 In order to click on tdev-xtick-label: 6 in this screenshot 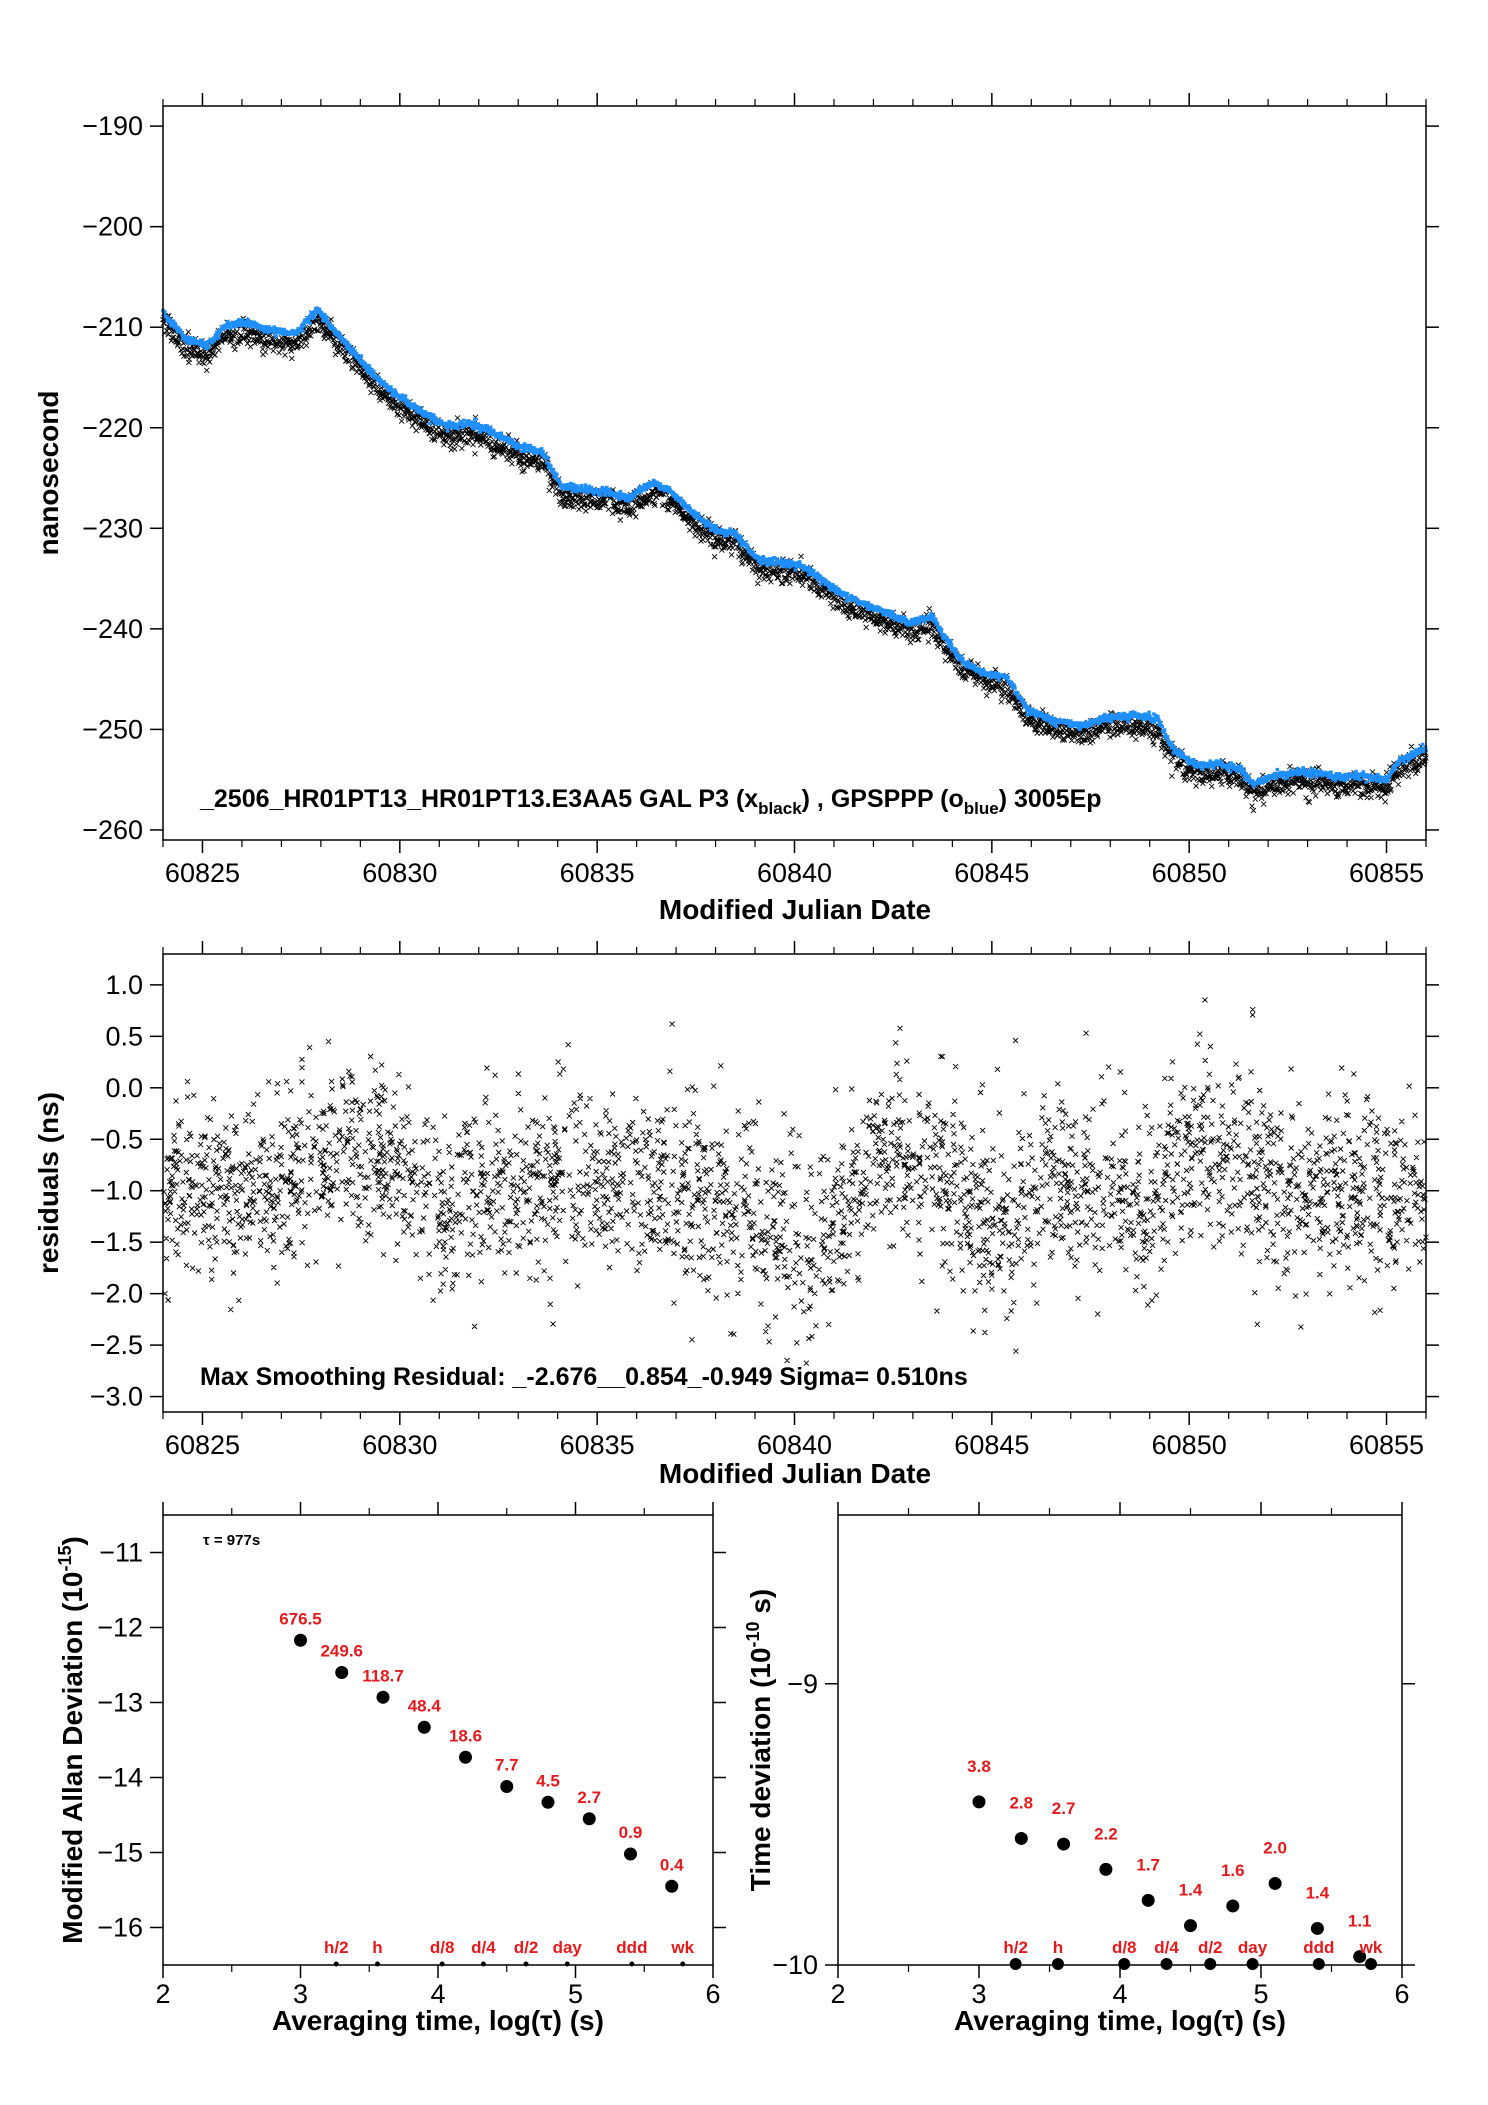, I will do `click(1401, 1994)`.